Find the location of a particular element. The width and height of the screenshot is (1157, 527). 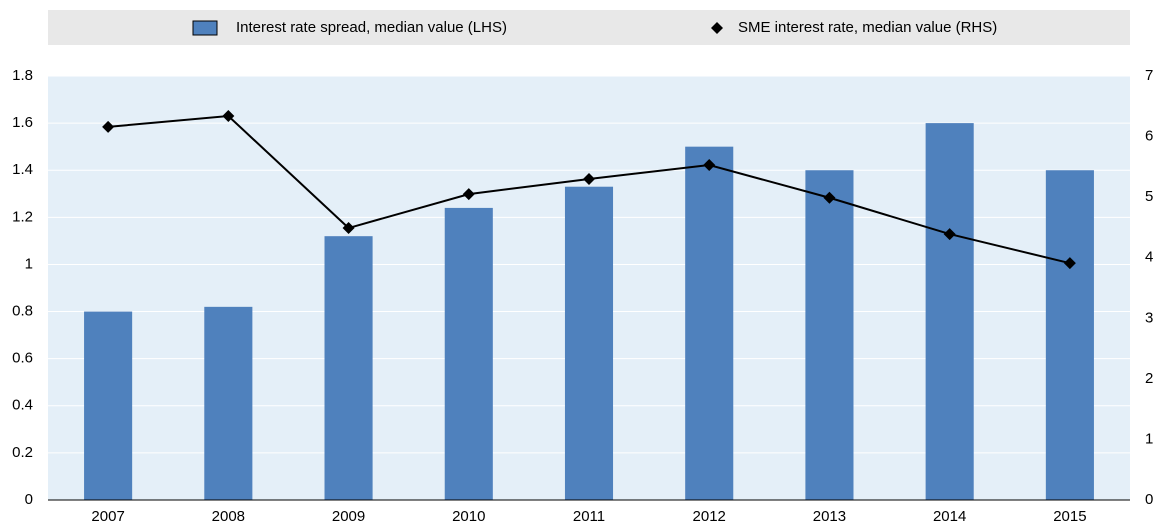

y-tick-label: 0.6 is located at coordinates (22, 358).